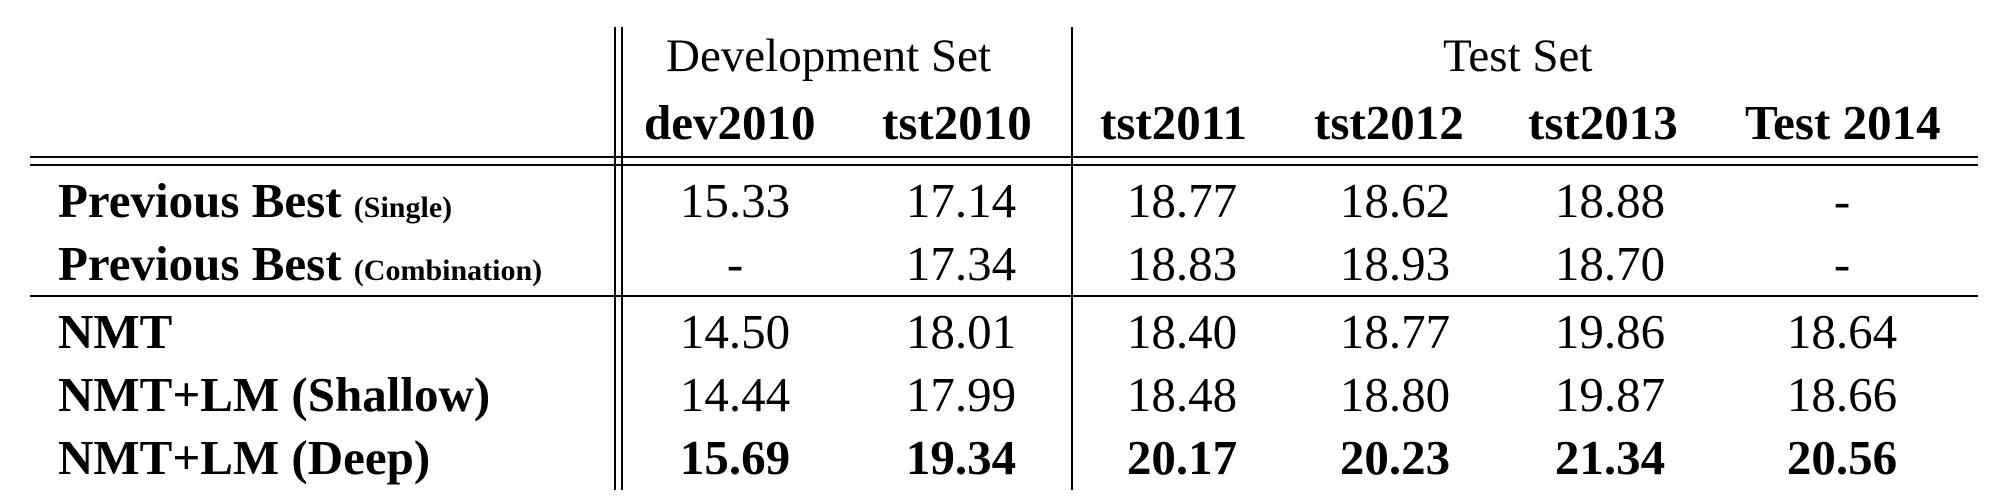  I want to click on rule-double-left-b, so click(622, 258).